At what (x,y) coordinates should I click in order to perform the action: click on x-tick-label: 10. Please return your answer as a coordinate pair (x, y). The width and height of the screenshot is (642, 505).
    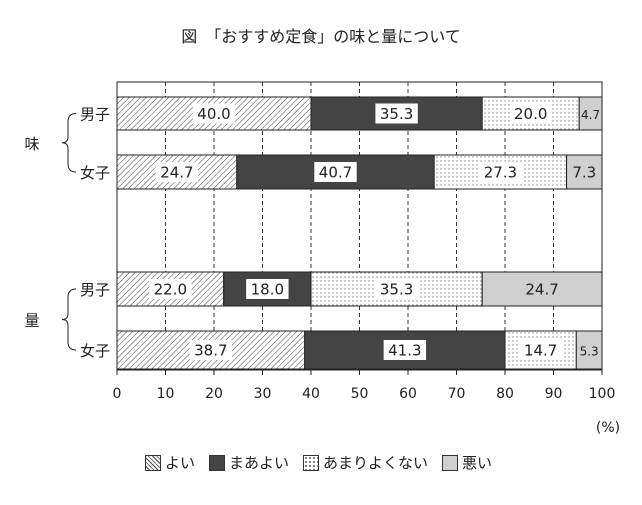
    Looking at the image, I should click on (166, 394).